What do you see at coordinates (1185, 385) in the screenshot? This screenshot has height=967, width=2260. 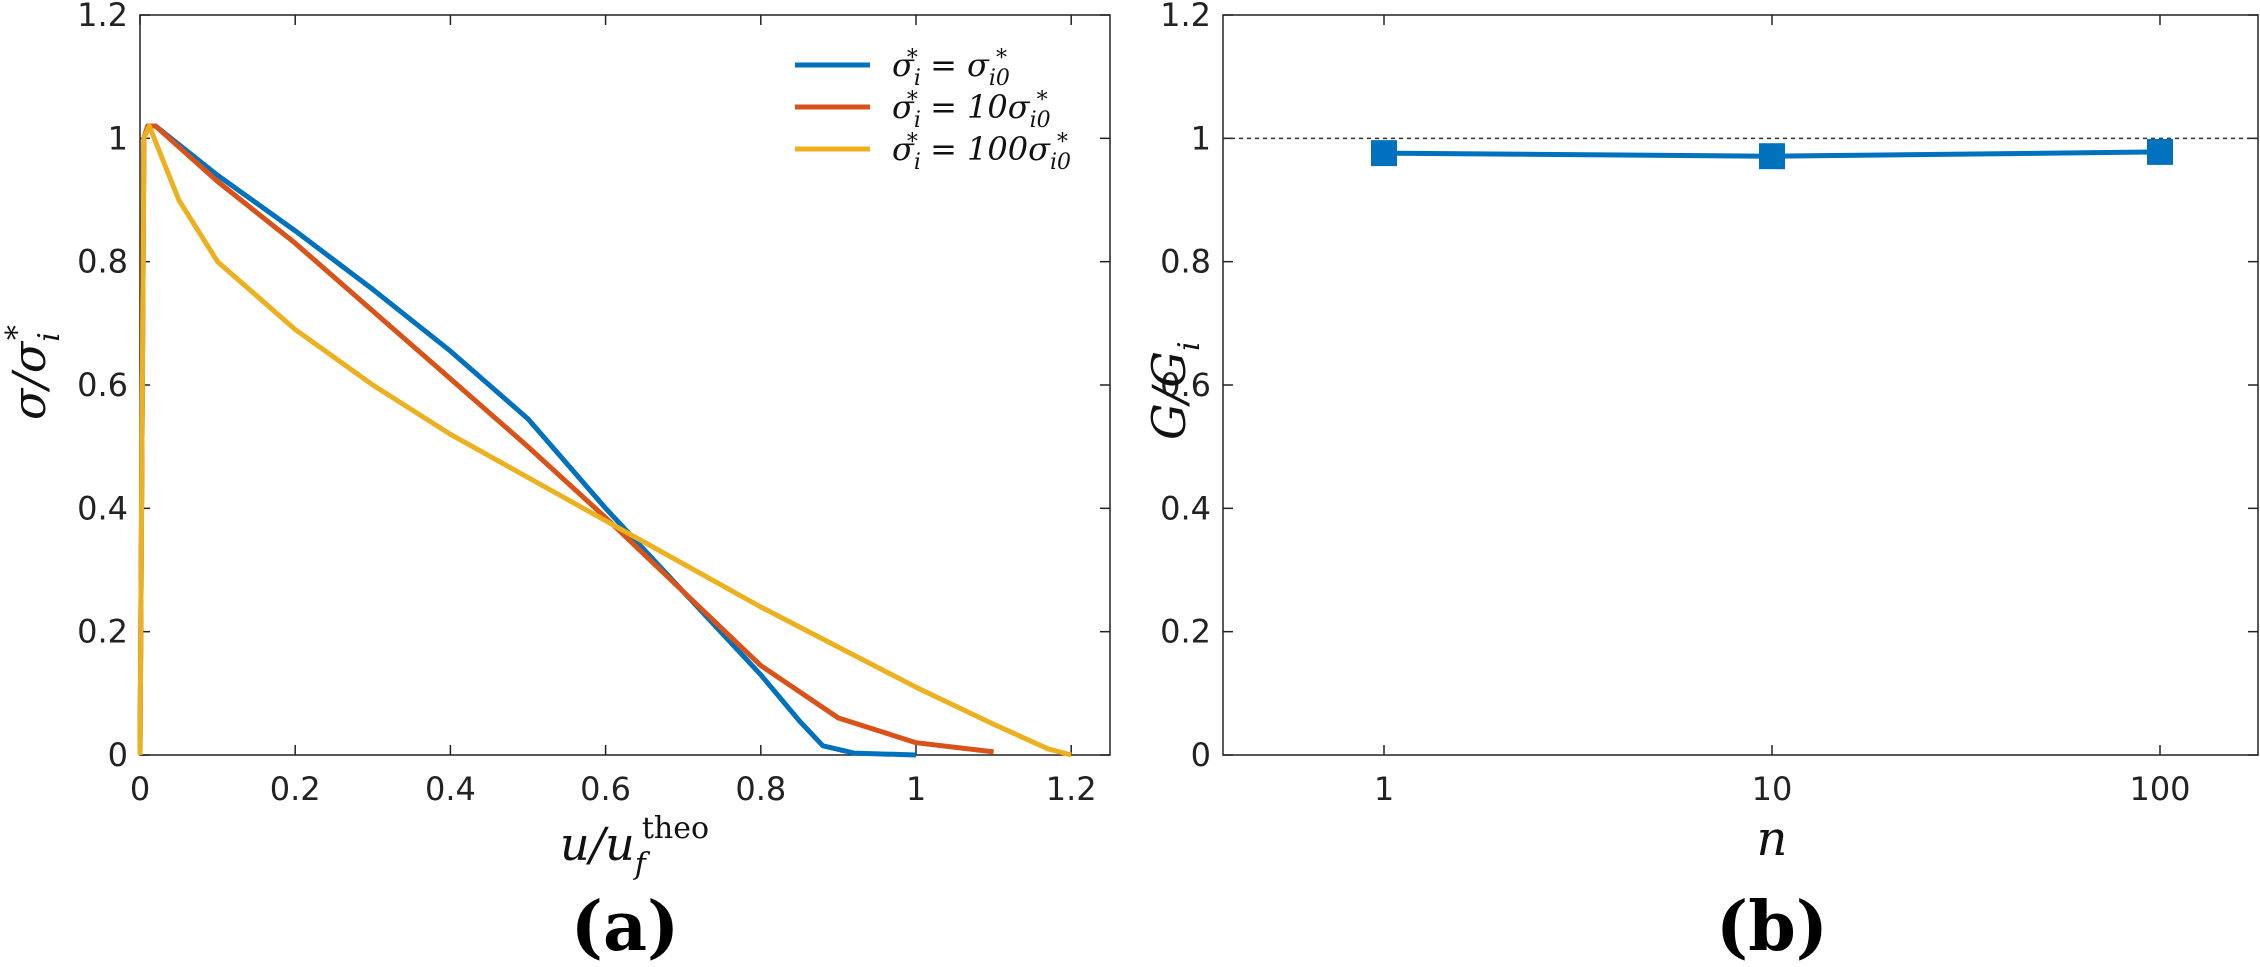 I see `y-tick-label-b: 0.6` at bounding box center [1185, 385].